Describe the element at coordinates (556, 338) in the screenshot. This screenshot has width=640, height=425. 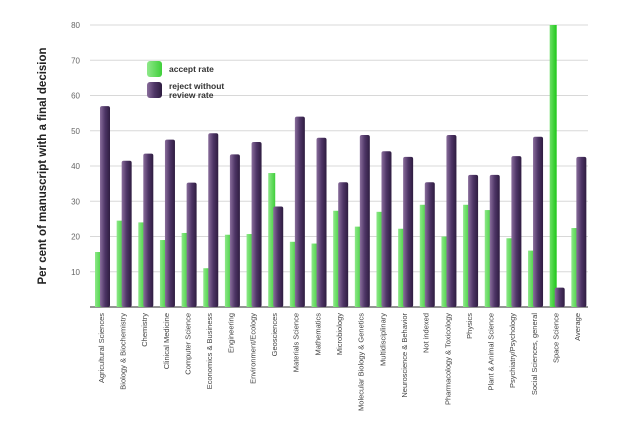
I see `x-tick-label: Space Science` at that location.